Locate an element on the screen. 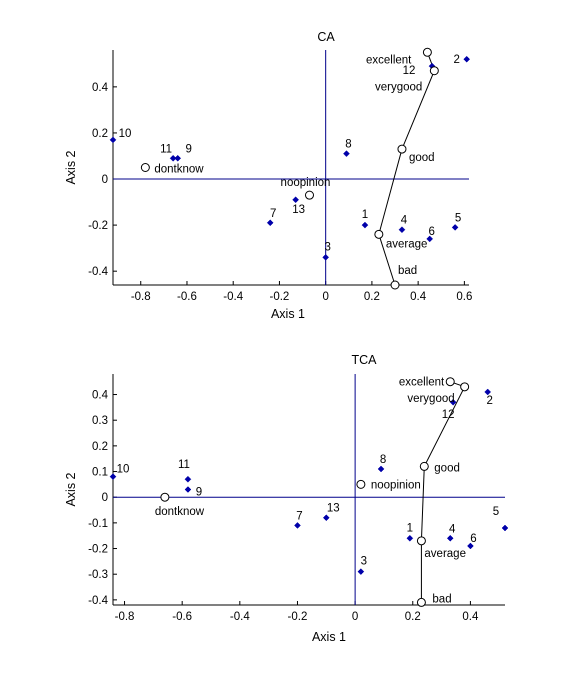 This screenshot has width=561, height=685. chart-title: TCA is located at coordinates (365, 360).